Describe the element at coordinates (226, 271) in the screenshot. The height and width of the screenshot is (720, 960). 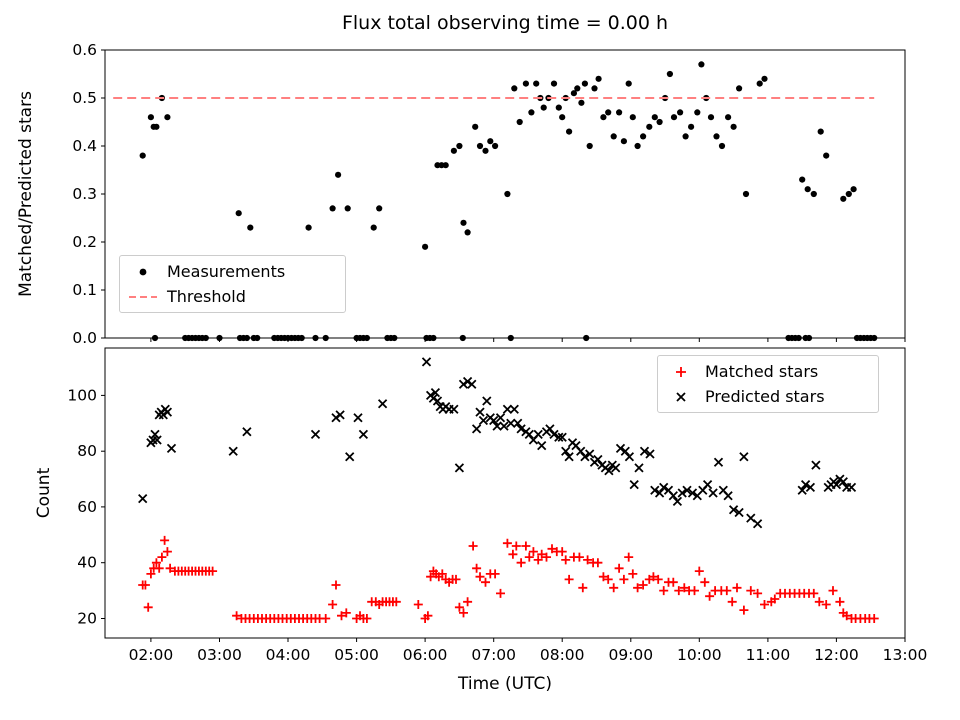
I see `legend-label-measurements: Measurements` at that location.